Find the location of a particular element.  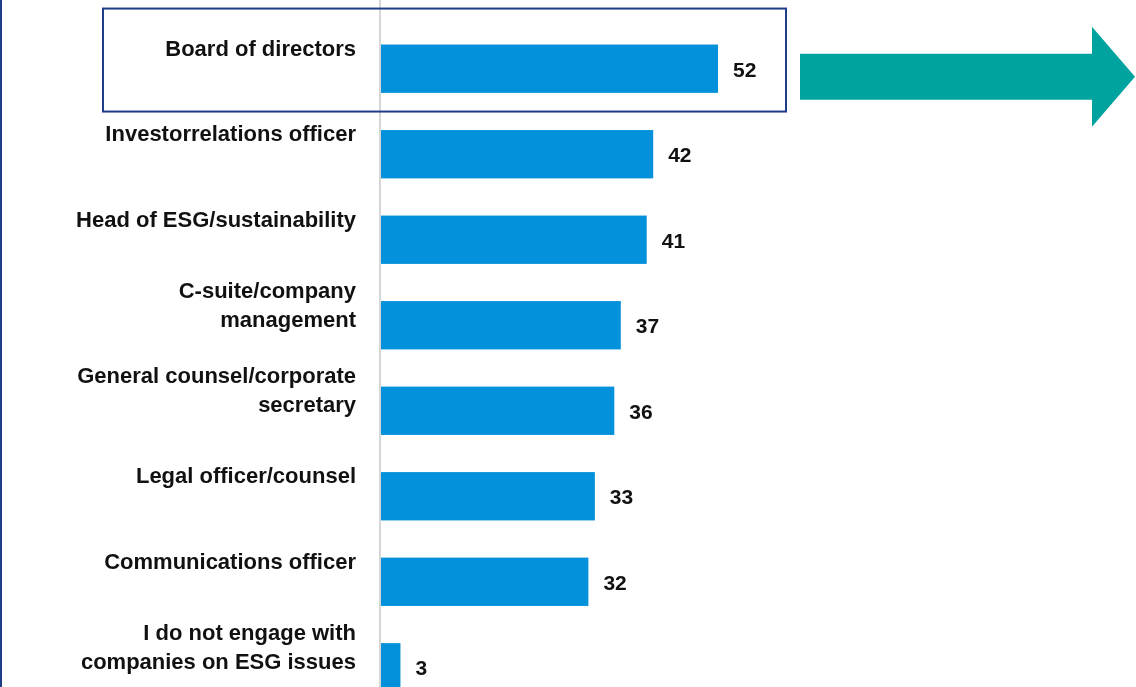

y-tick-label: C-suite/company management is located at coordinates (267, 304).